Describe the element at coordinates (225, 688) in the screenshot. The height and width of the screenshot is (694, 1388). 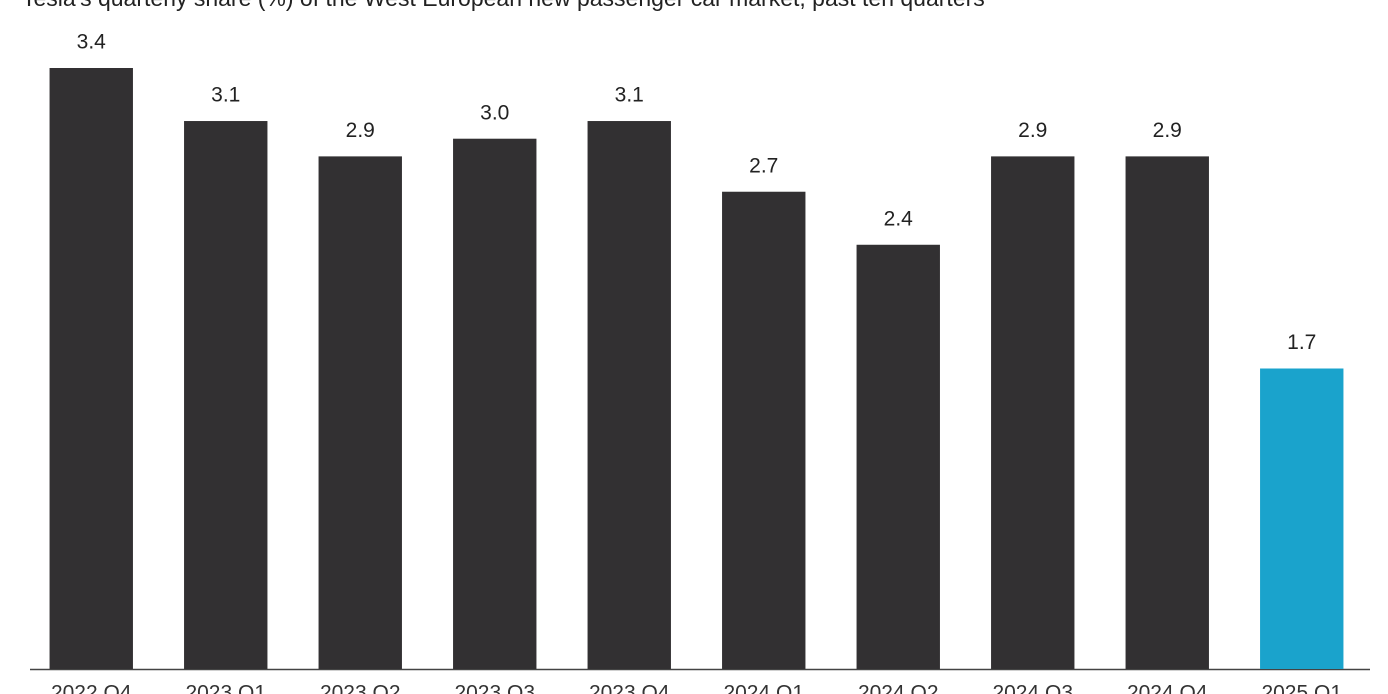
I see `x-tick-label: 2023 Q1` at that location.